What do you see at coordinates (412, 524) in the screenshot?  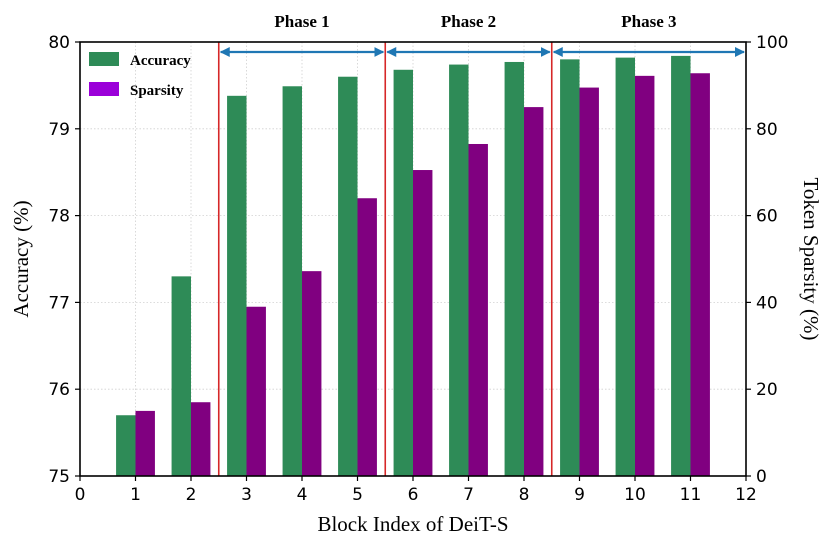 I see `x-axis-title: Block Index of DeiT-S` at bounding box center [412, 524].